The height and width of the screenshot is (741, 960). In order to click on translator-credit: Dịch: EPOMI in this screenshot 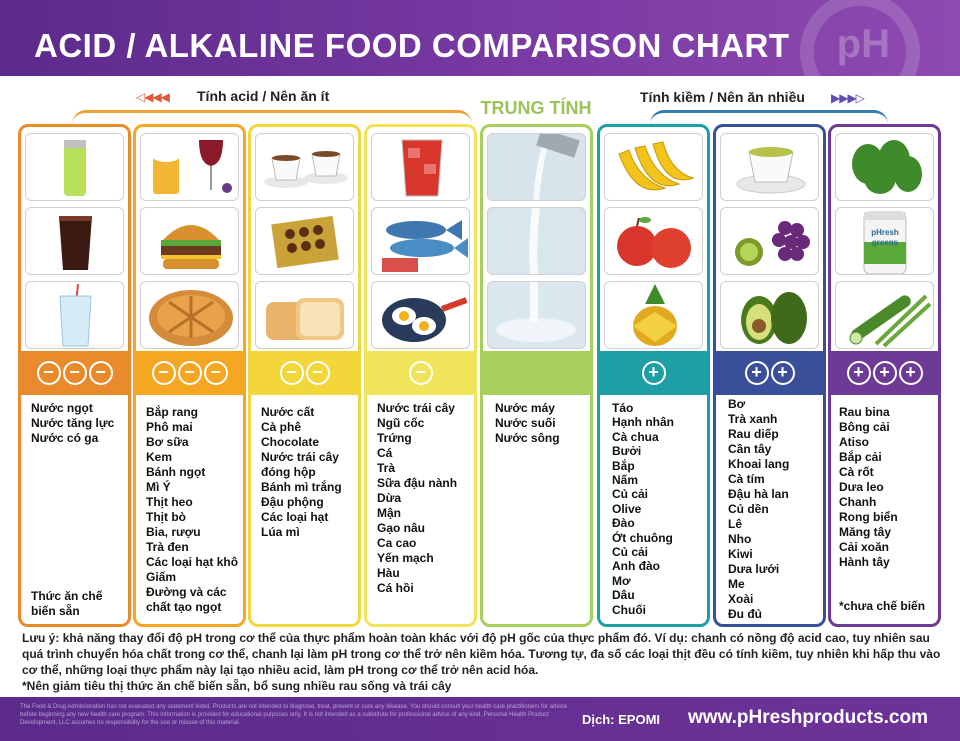, I will do `click(621, 719)`.